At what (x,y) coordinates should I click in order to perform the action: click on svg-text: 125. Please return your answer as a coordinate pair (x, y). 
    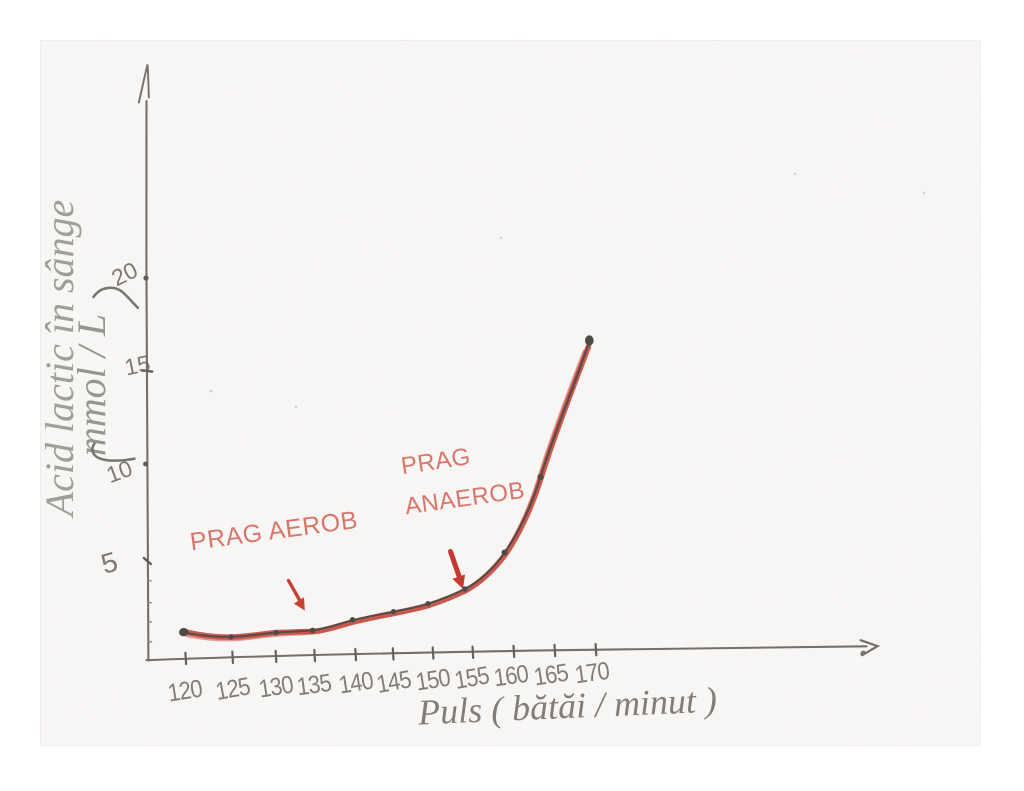
    Looking at the image, I should click on (232, 688).